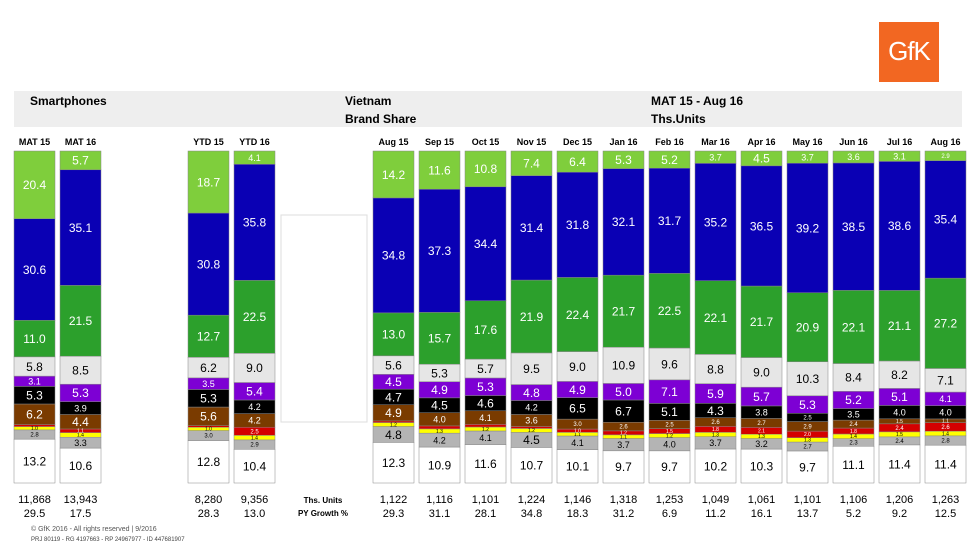 The width and height of the screenshot is (975, 549). I want to click on segment-value-label: 35.1, so click(81, 228).